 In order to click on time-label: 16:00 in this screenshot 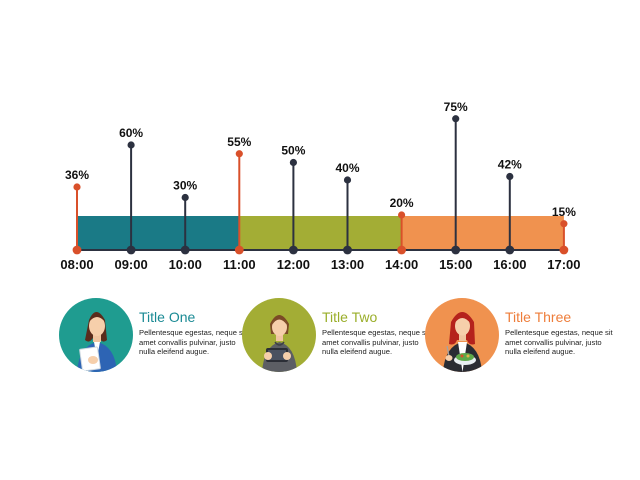, I will do `click(509, 264)`.